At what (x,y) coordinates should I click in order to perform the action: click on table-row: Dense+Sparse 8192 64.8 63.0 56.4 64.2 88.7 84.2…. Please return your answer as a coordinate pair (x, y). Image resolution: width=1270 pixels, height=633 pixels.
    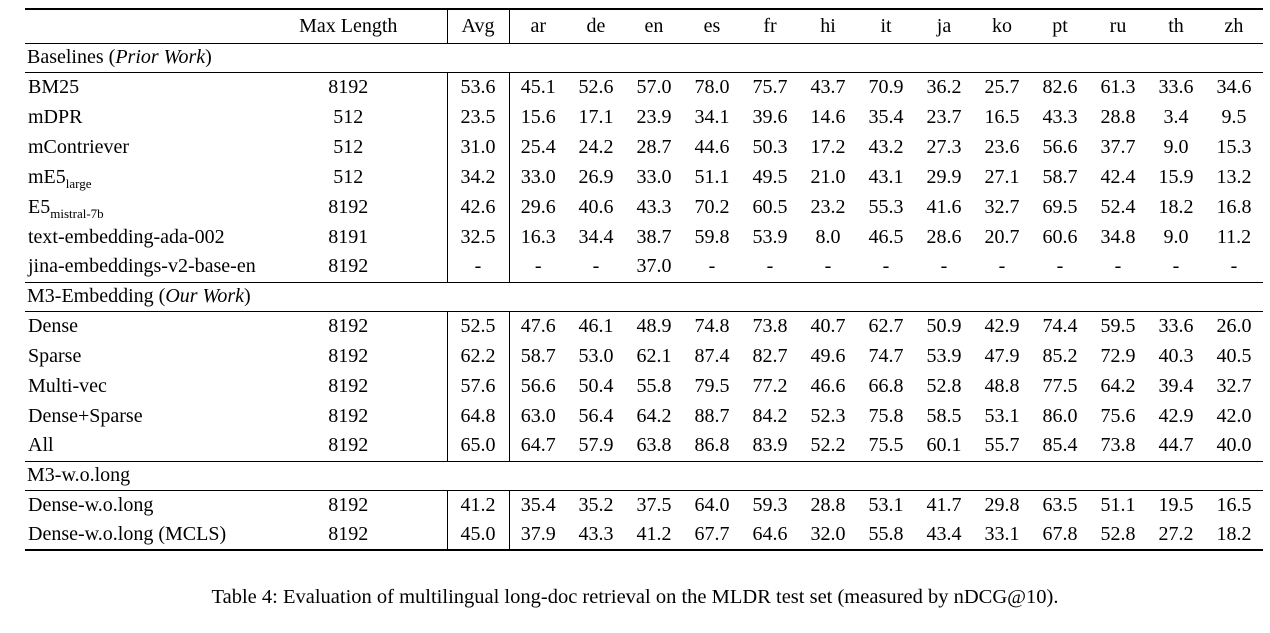
    Looking at the image, I should click on (644, 416).